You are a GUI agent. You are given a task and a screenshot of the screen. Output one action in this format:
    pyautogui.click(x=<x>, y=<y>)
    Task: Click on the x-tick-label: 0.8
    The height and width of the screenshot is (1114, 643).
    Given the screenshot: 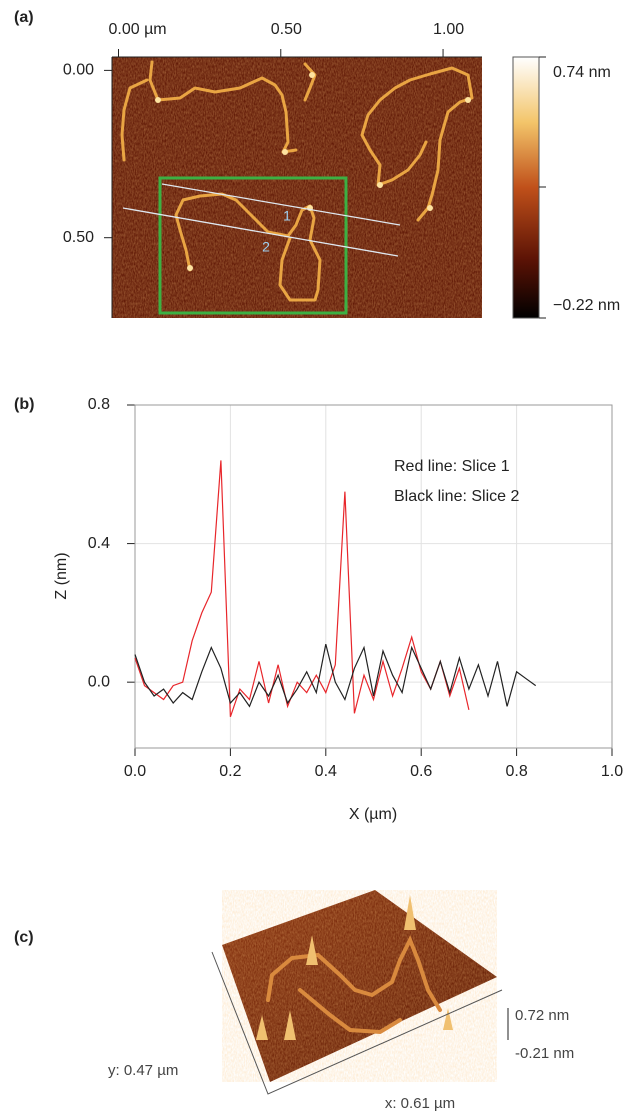 What is the action you would take?
    pyautogui.click(x=516, y=771)
    